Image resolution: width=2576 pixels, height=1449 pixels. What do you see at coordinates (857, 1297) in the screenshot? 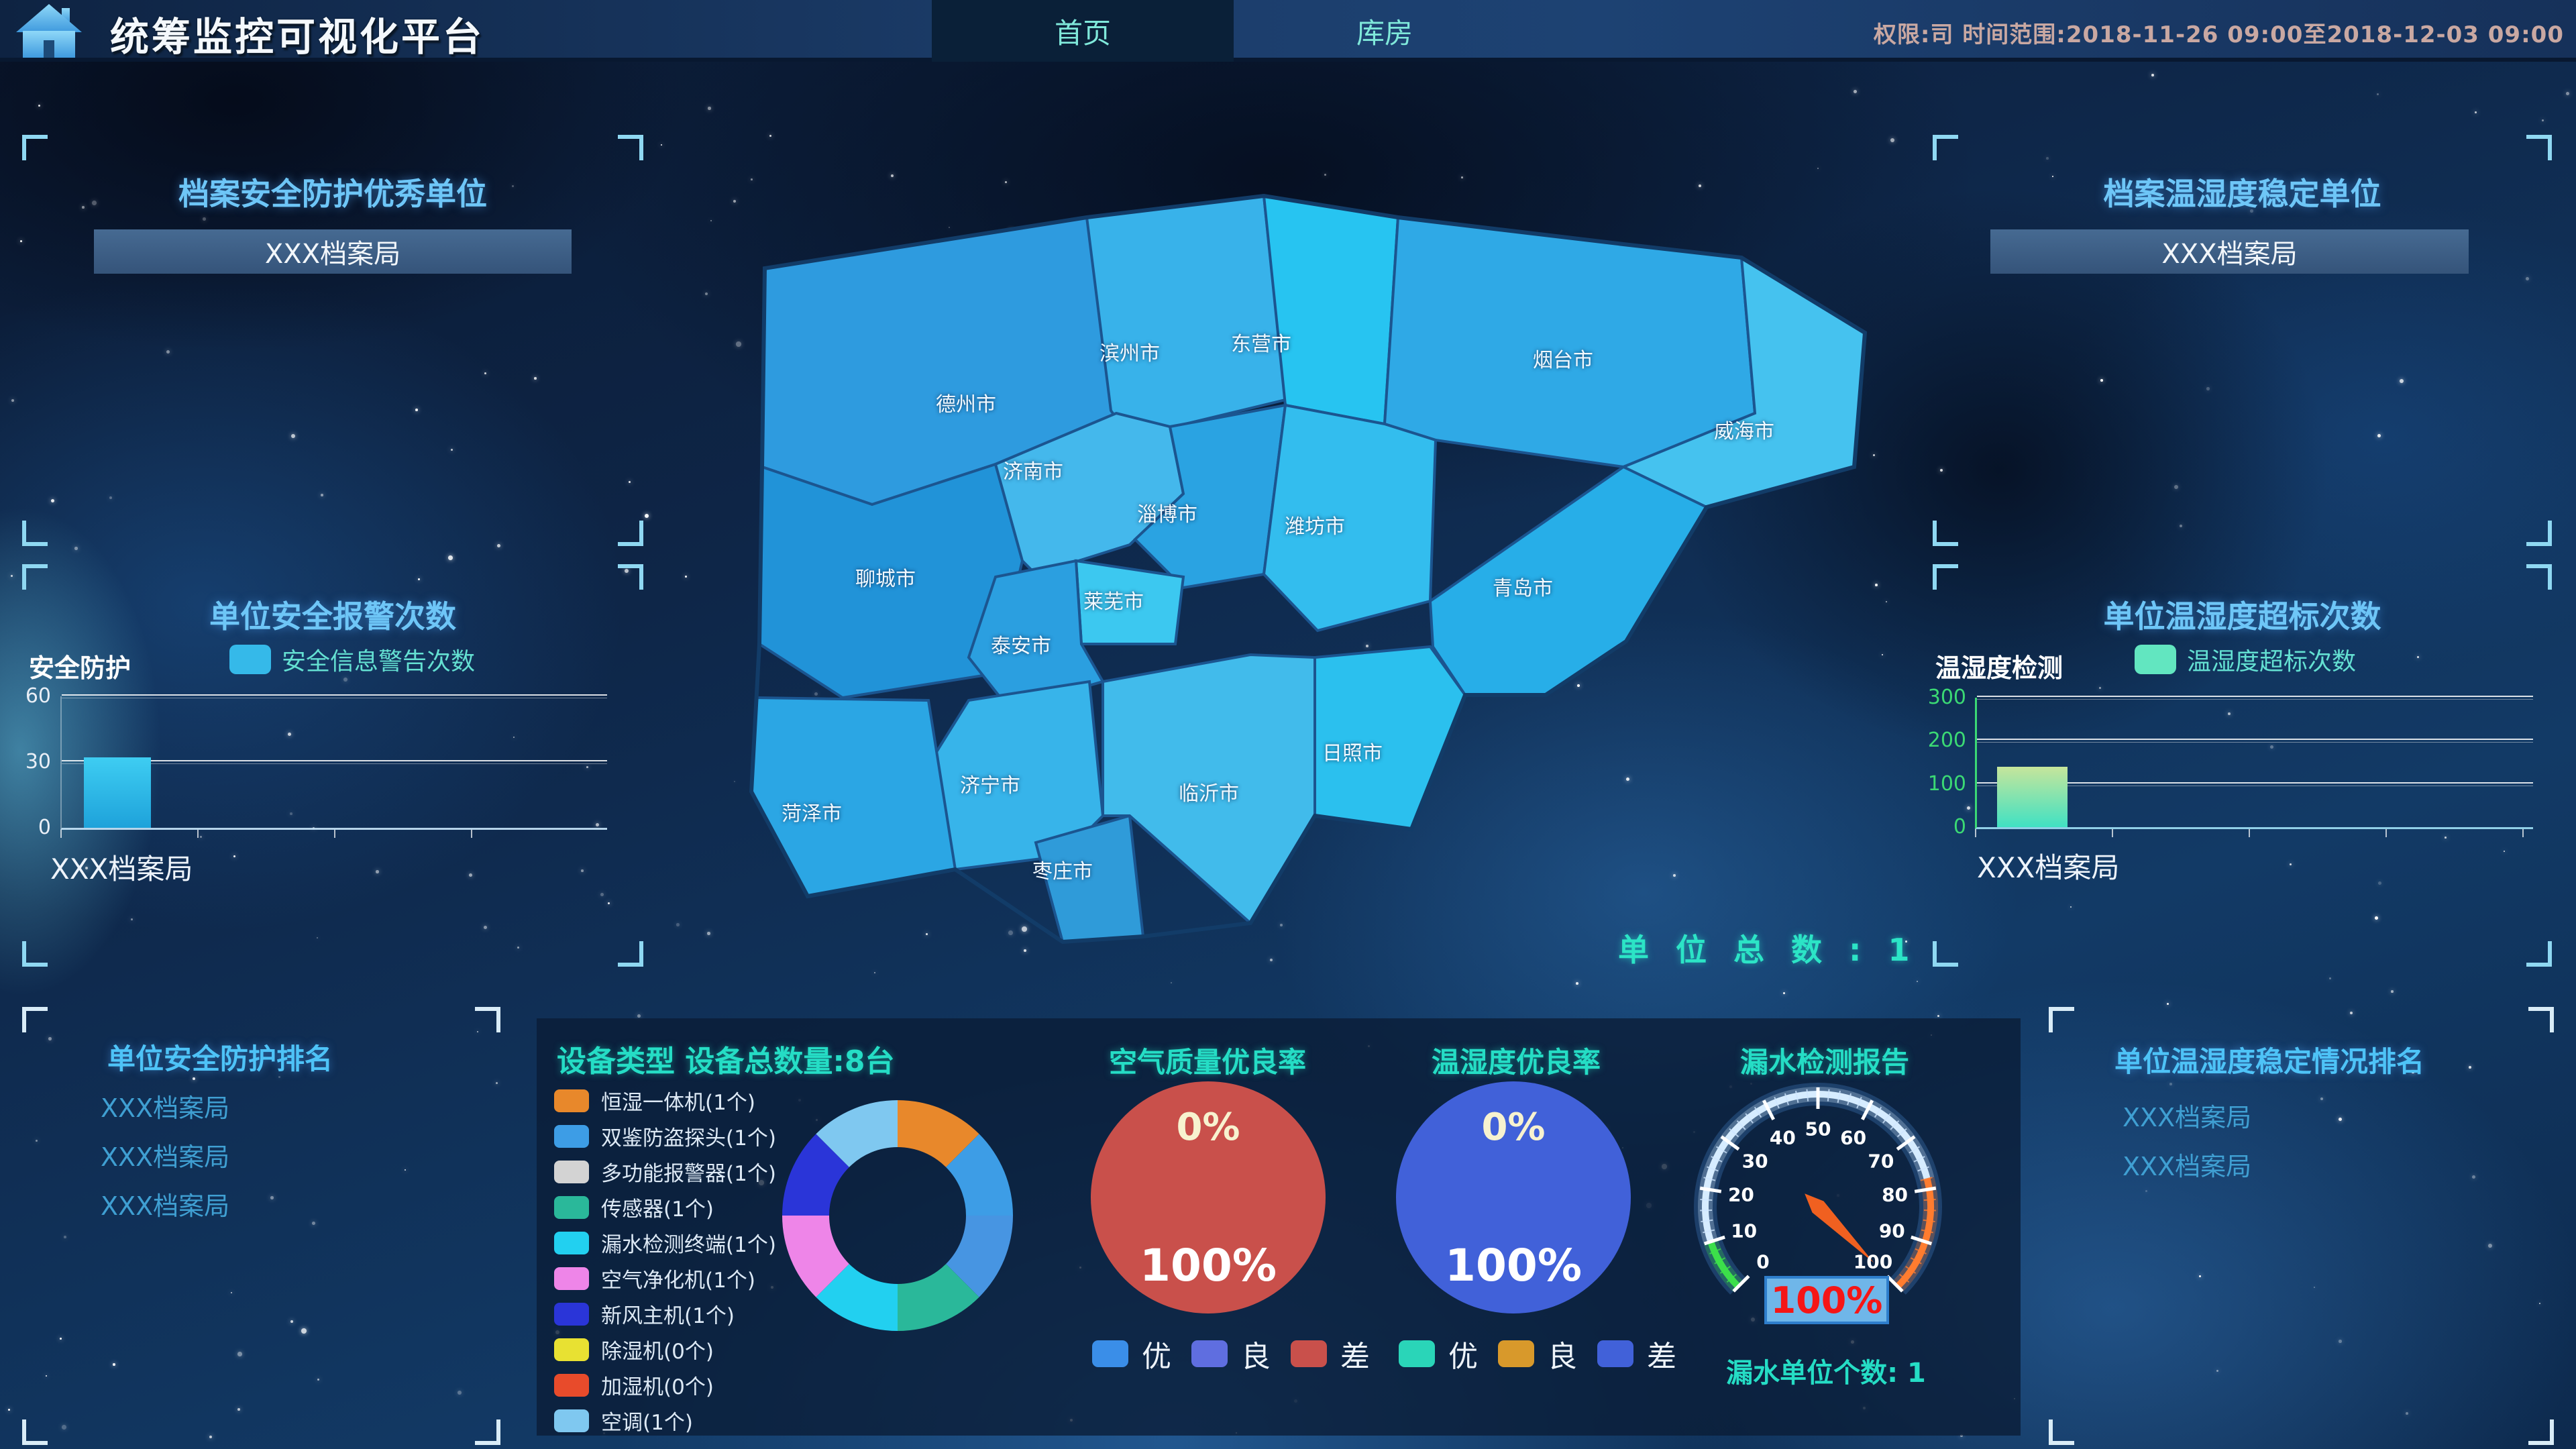
I see `donut-slice-漏水检测终端` at bounding box center [857, 1297].